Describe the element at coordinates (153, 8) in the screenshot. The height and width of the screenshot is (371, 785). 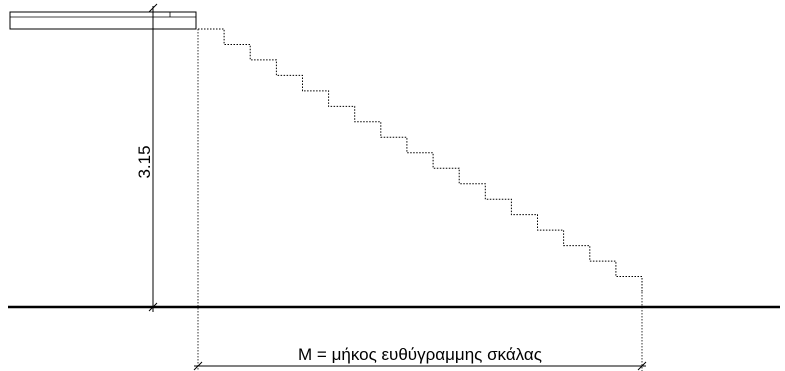
I see `height-dimension-tick-top` at that location.